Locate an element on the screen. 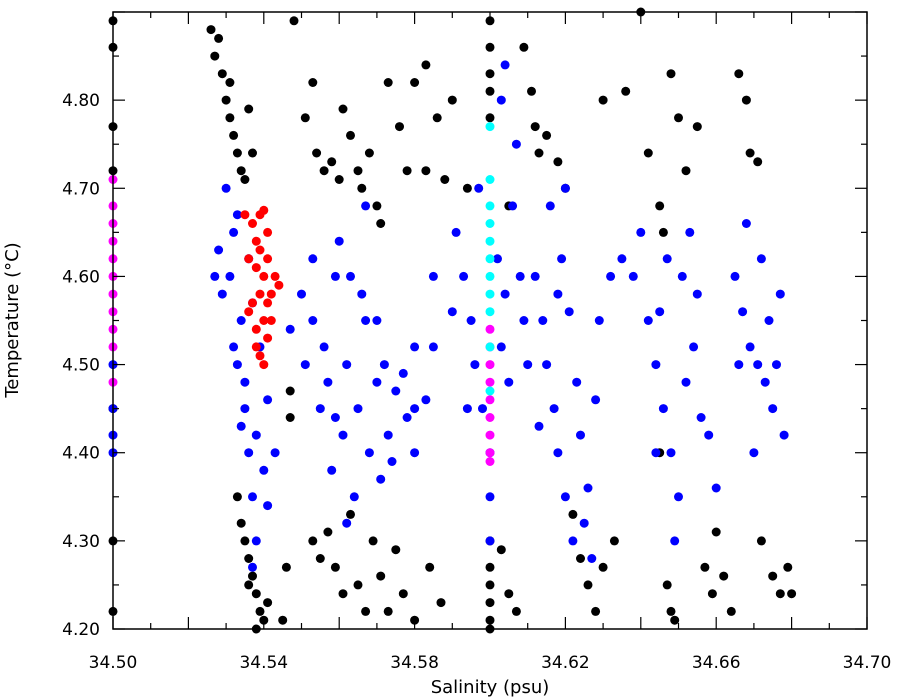 This screenshot has width=900, height=700. x-tick-labels: 34.50 34.54 34.58 34.62 34.66 34.70 is located at coordinates (490, 663).